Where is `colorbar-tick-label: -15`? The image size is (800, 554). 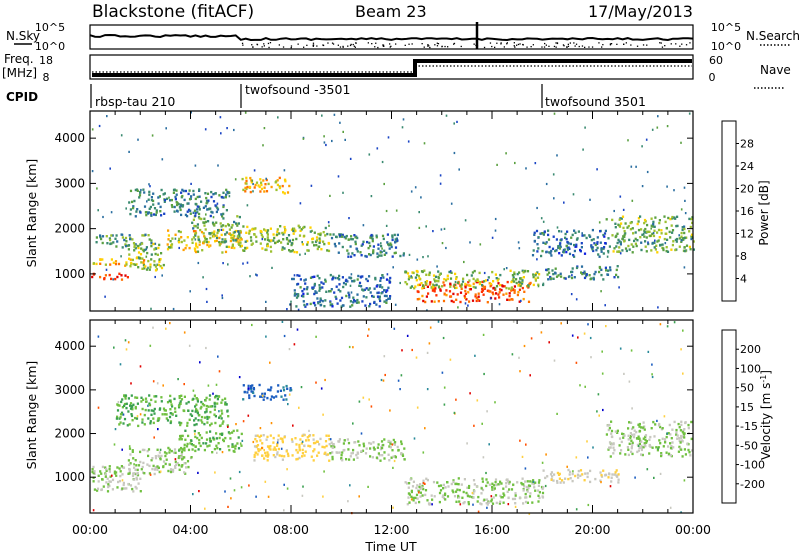 colorbar-tick-label: -15 is located at coordinates (749, 426).